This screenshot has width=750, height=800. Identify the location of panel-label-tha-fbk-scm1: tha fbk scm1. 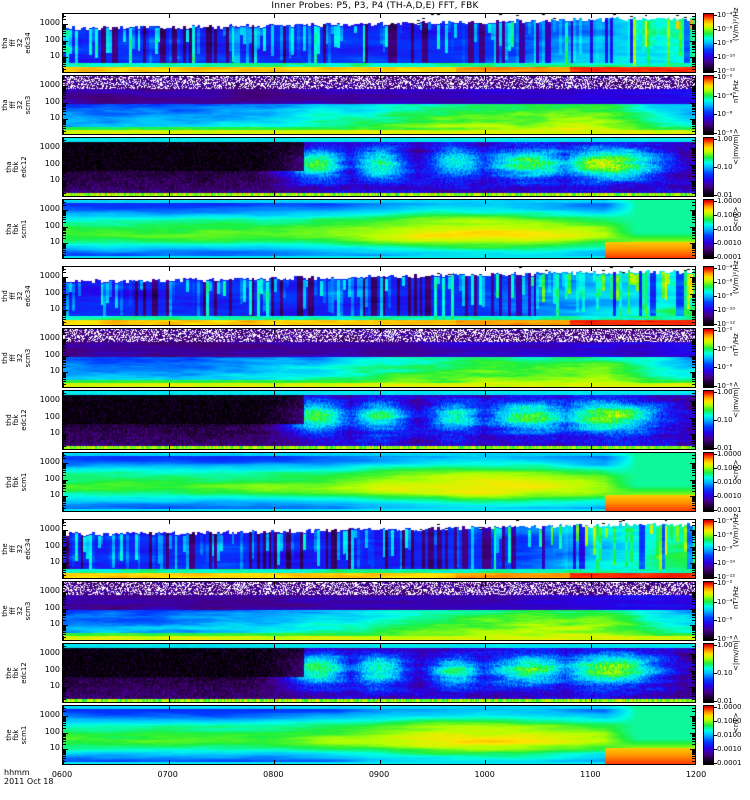
(17, 229).